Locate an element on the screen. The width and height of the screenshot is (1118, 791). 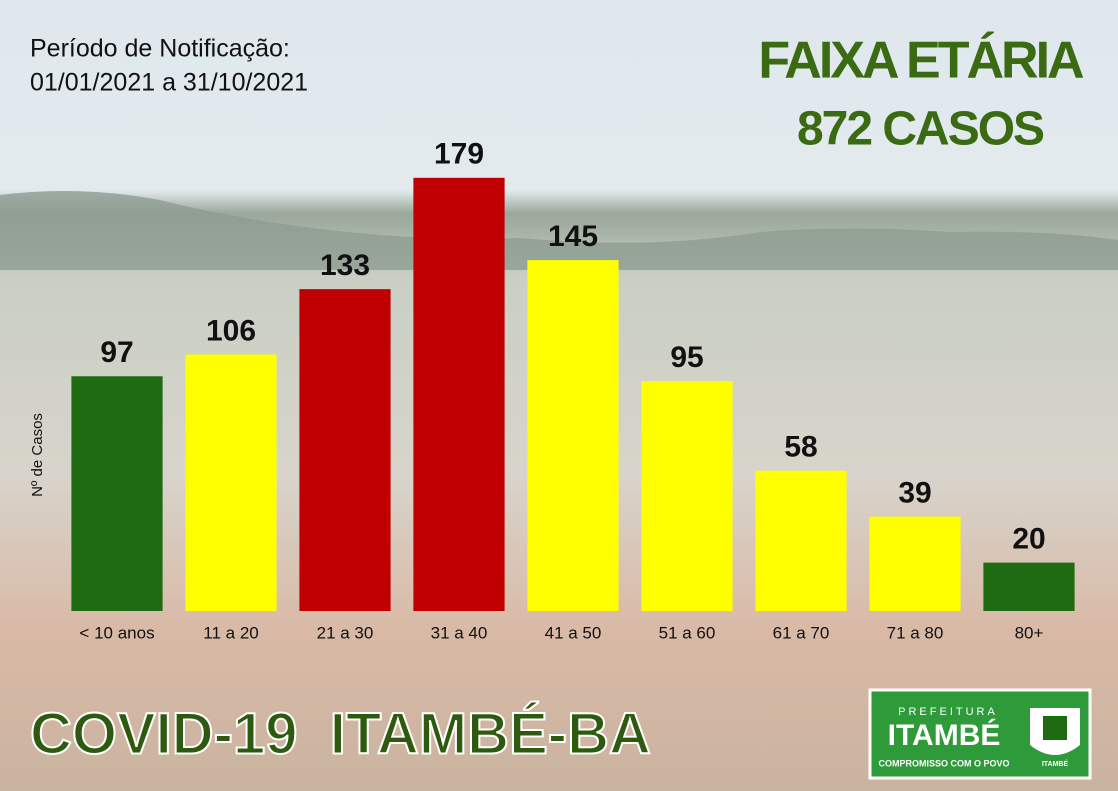
x-tick-label: 31 a 40 is located at coordinates (459, 632).